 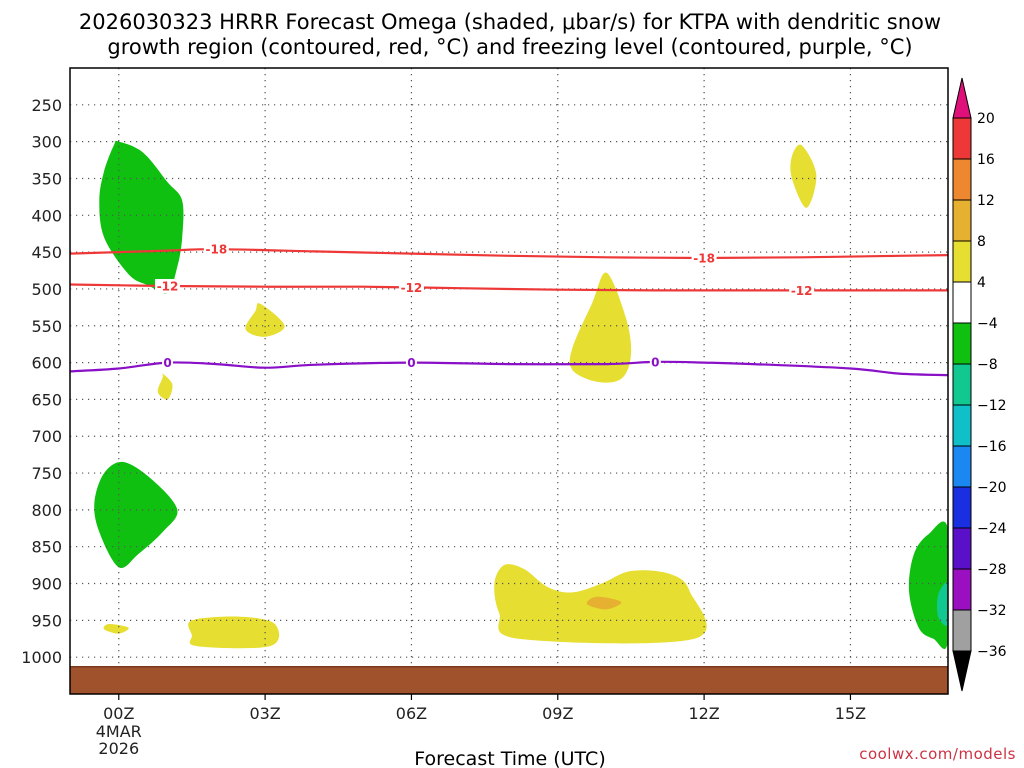 What do you see at coordinates (992, 447) in the screenshot?
I see `colorbar-label: −16` at bounding box center [992, 447].